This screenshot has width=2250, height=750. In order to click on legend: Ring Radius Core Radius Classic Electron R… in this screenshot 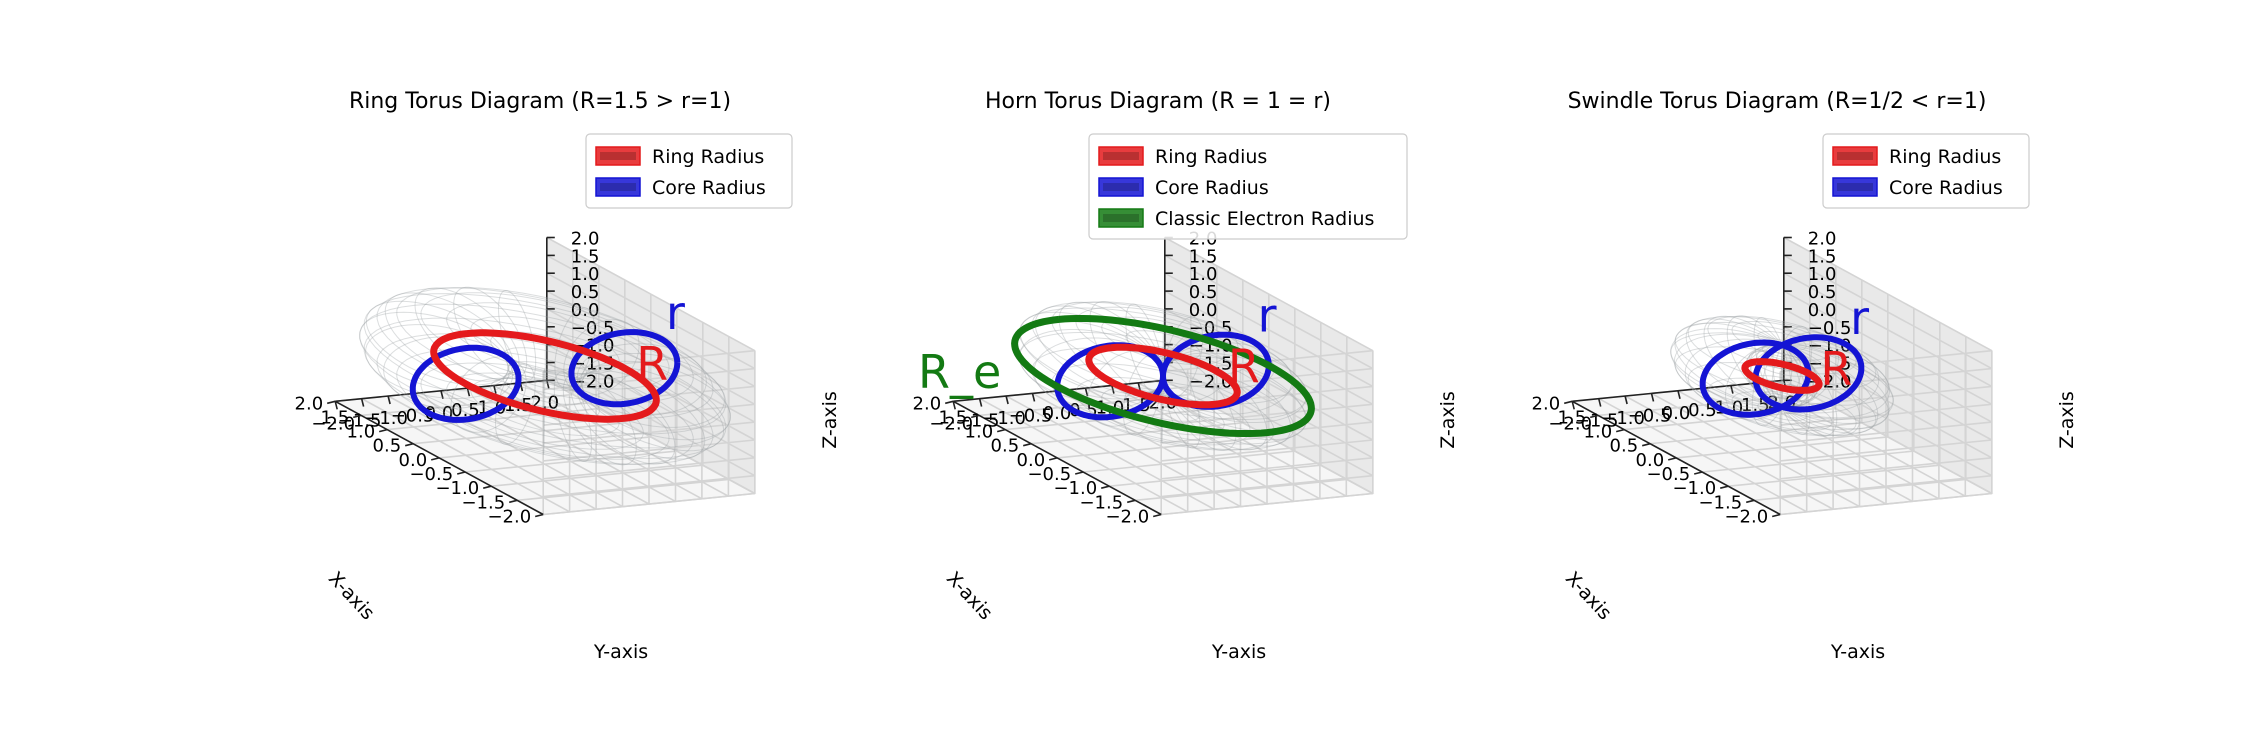, I will do `click(1248, 186)`.